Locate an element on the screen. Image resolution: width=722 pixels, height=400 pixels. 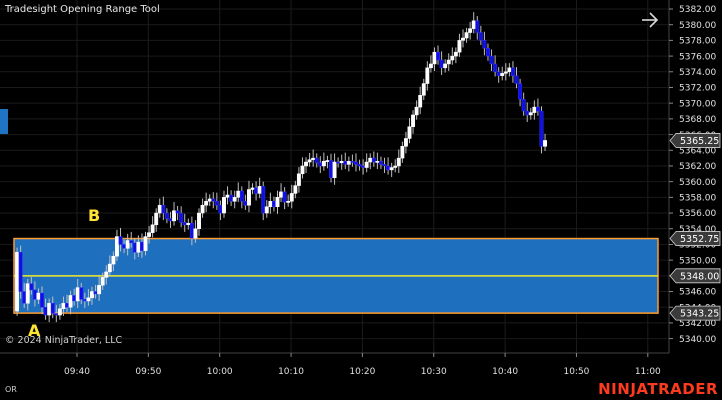
y-tick-label: 5360.00 is located at coordinates (697, 183).